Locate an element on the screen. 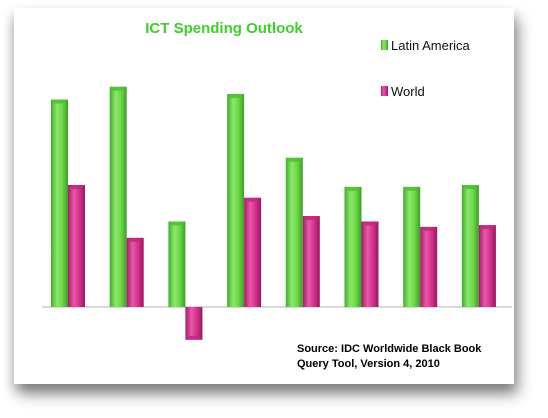 The width and height of the screenshot is (548, 418). legend-label-world: World is located at coordinates (408, 91).